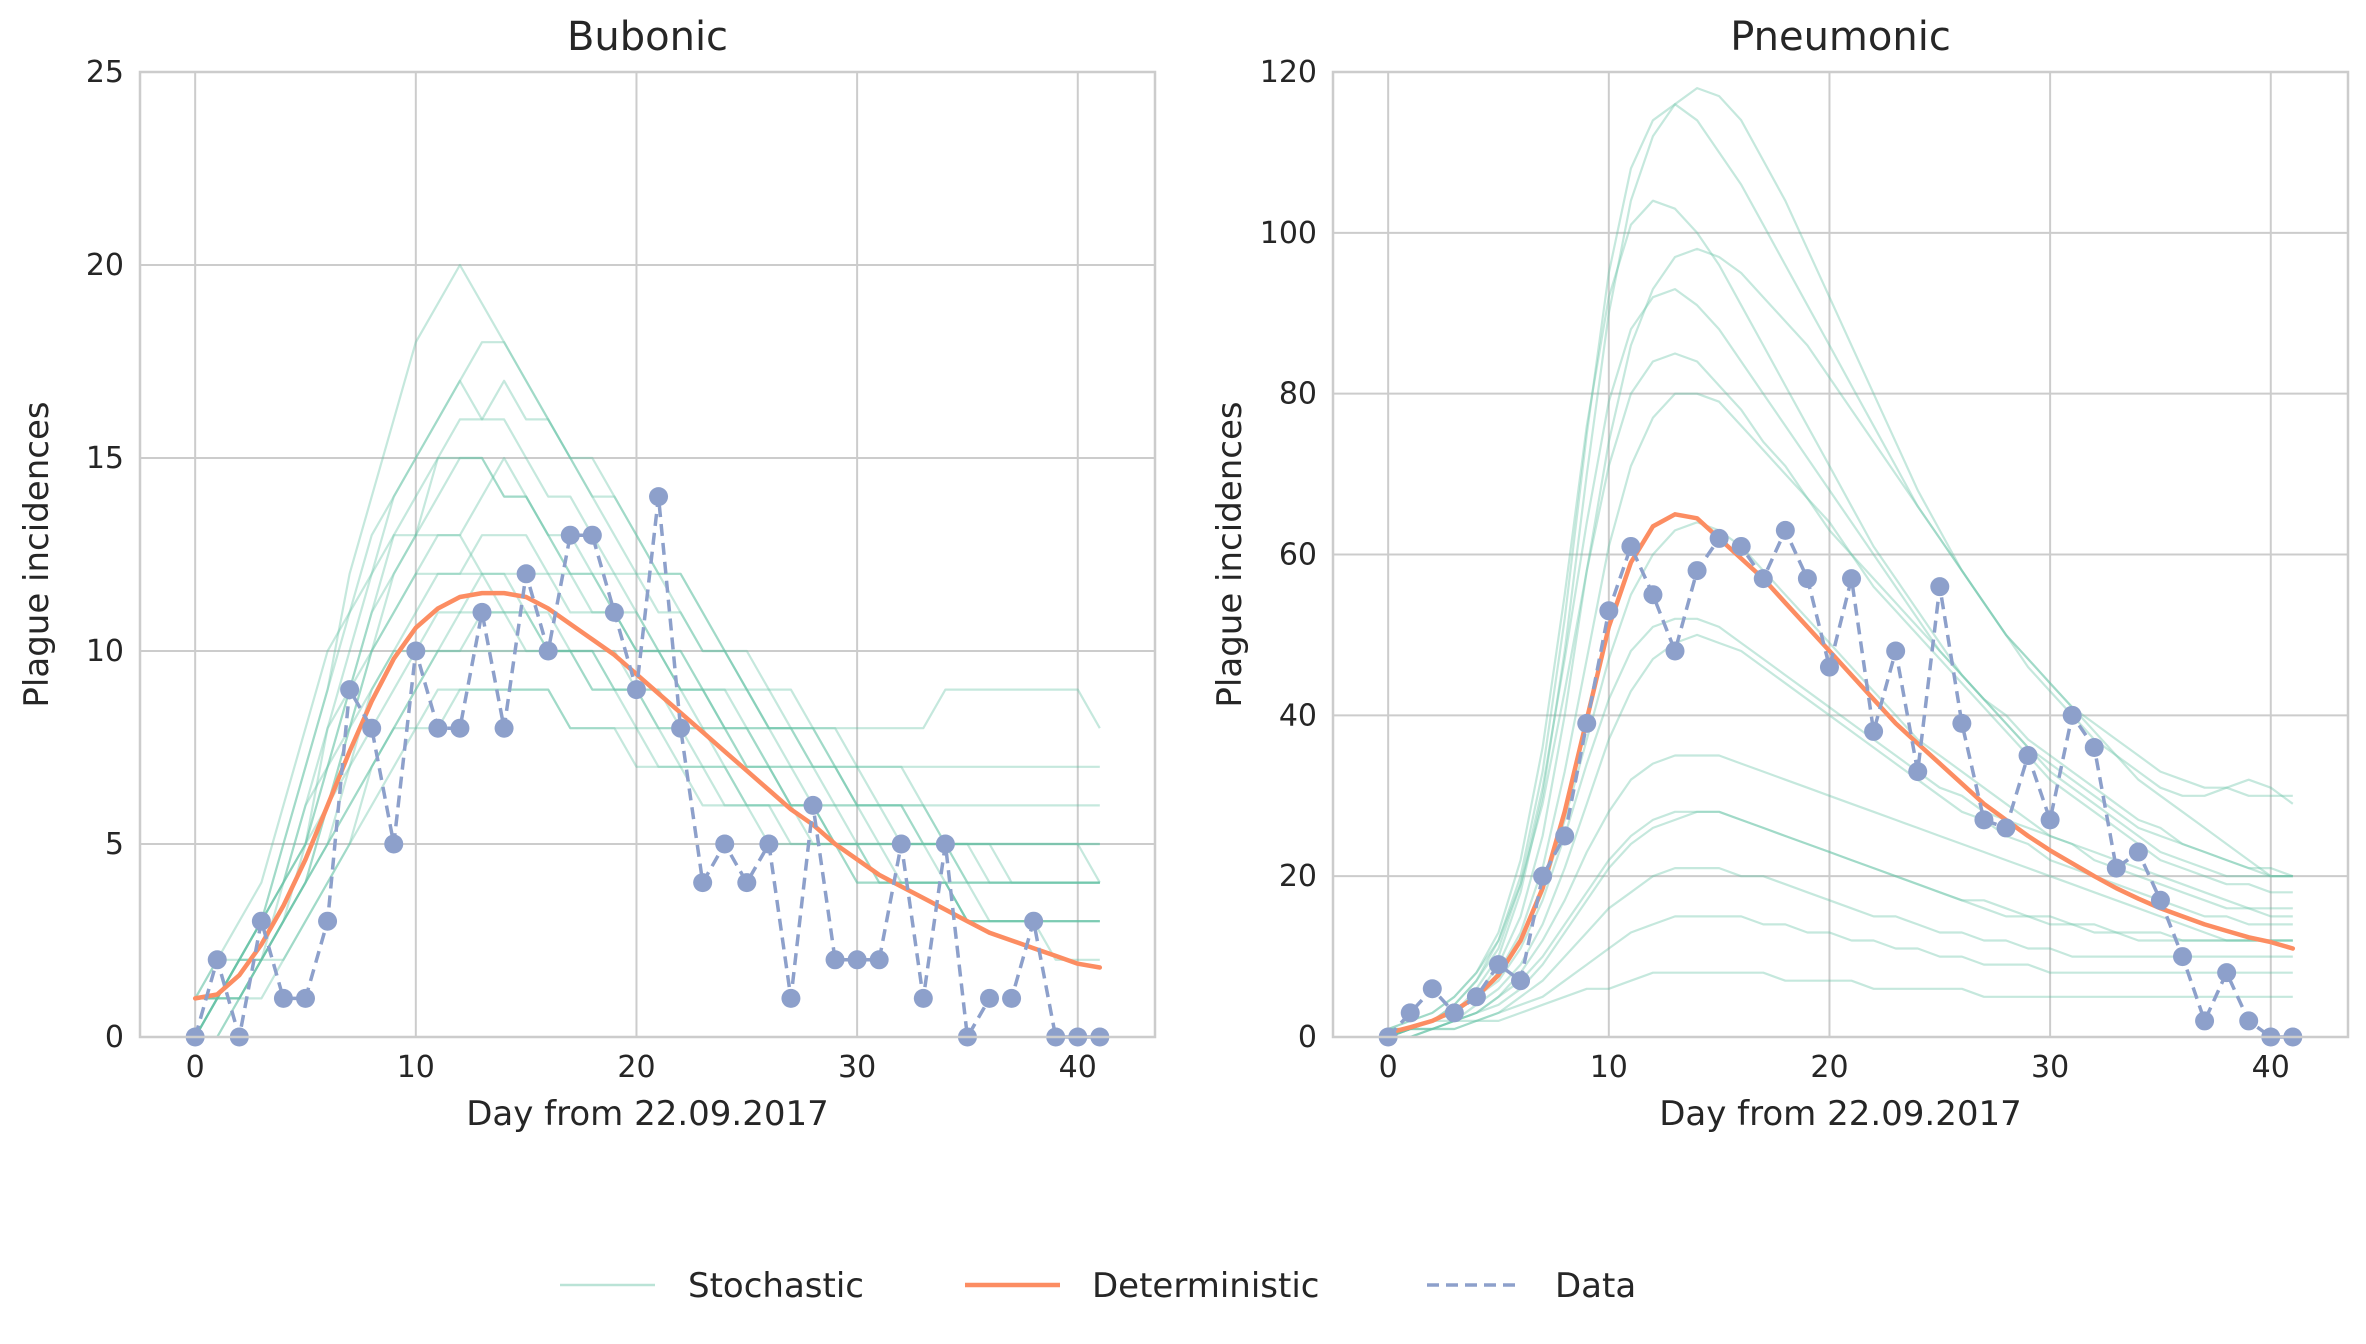  What do you see at coordinates (776, 1286) in the screenshot?
I see `legend-stochastic-label: Stochastic` at bounding box center [776, 1286].